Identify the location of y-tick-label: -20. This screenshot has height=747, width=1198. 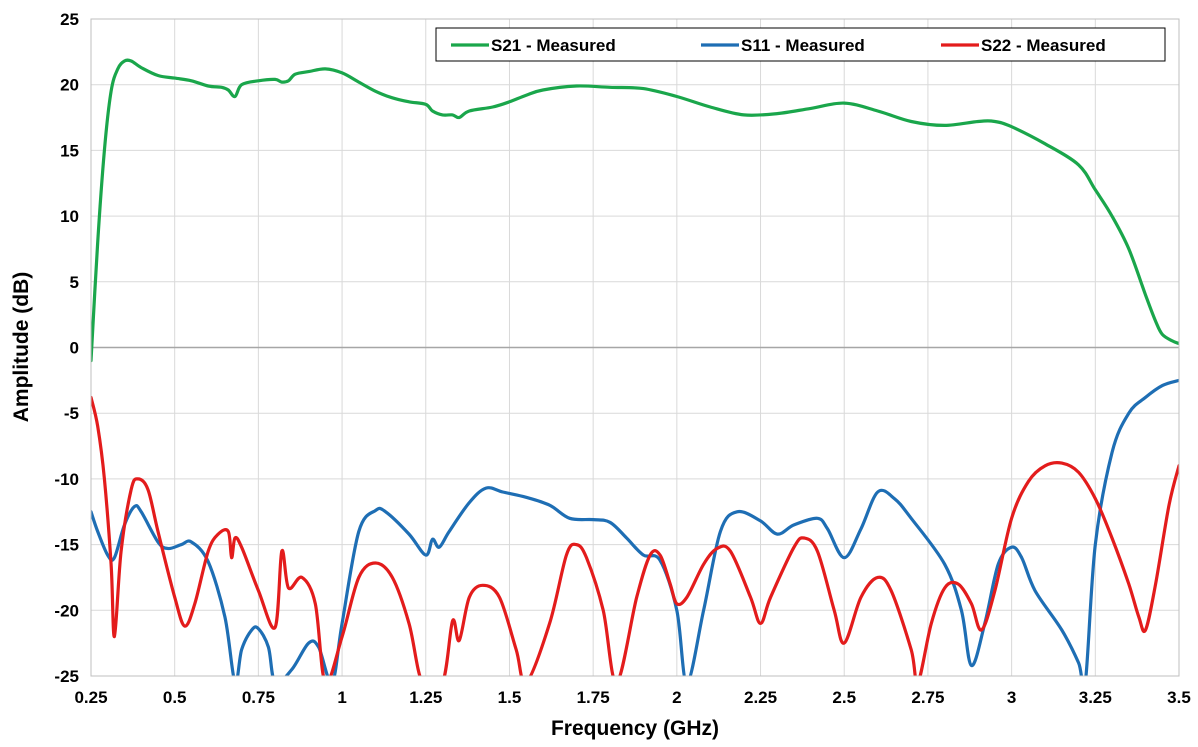
(66, 610).